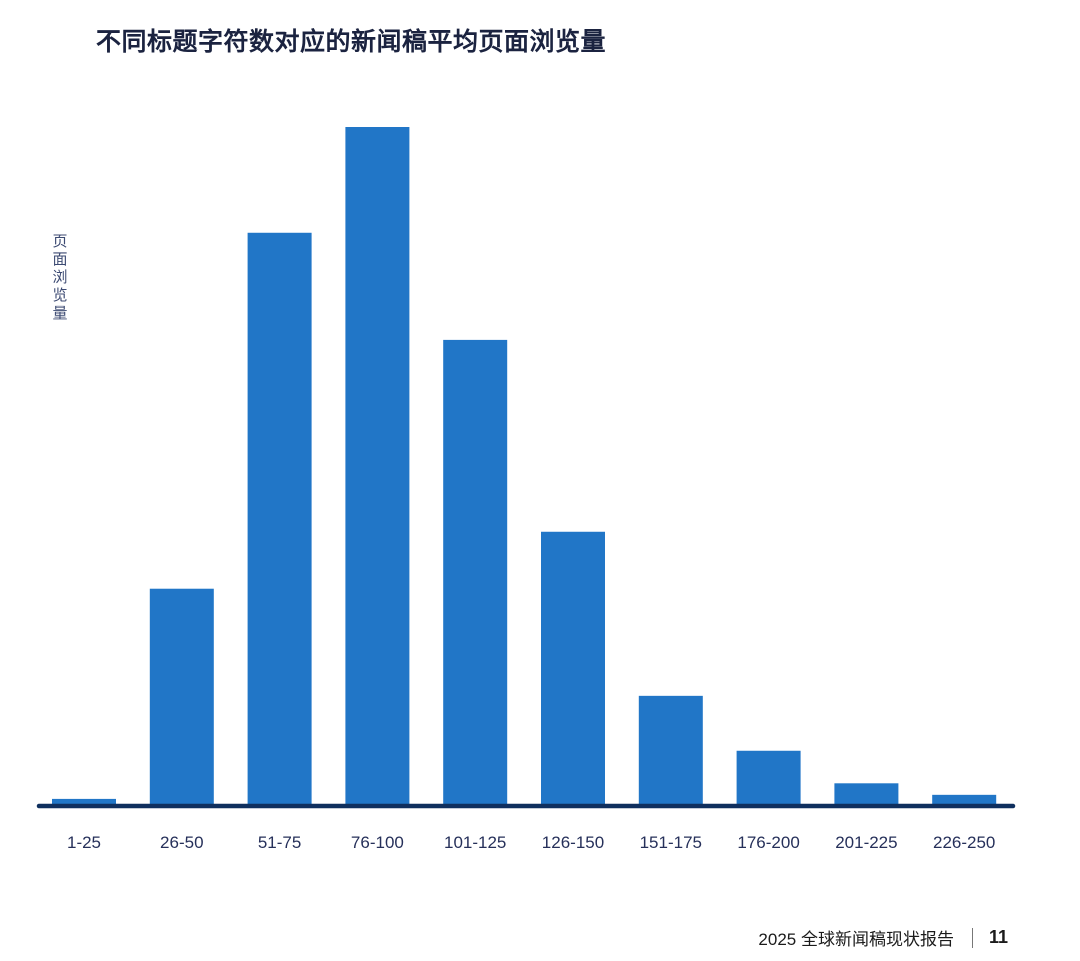 The image size is (1080, 961). What do you see at coordinates (671, 842) in the screenshot?
I see `x-tick-label: 151-175` at bounding box center [671, 842].